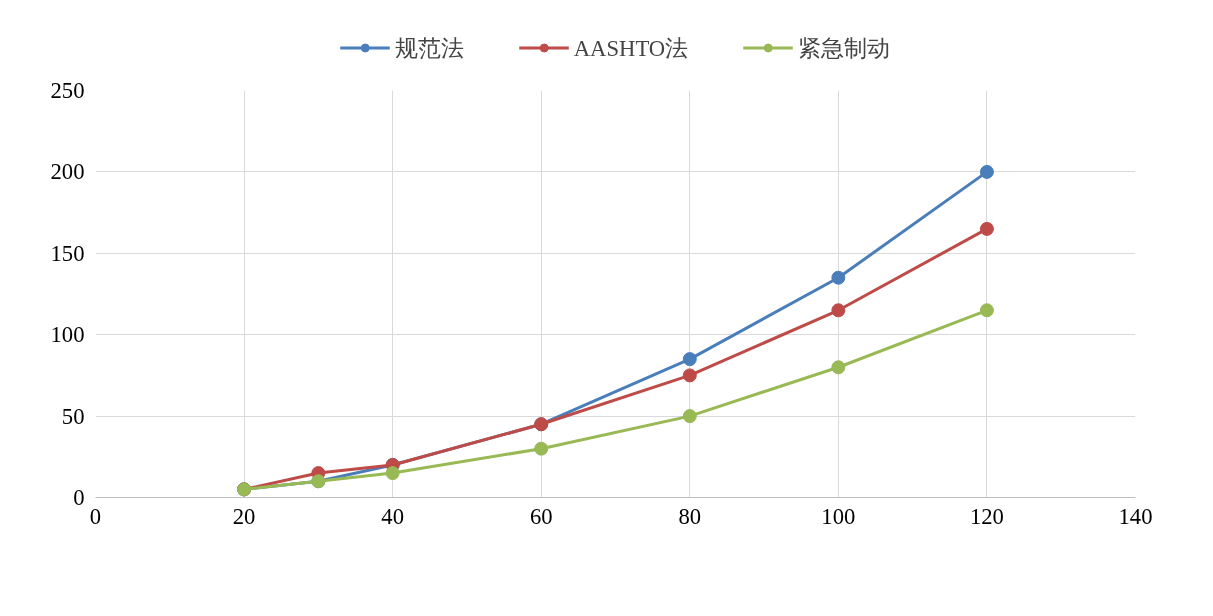 This screenshot has width=1213, height=616. Describe the element at coordinates (429, 48) in the screenshot. I see `legend-label: 规范法` at that location.